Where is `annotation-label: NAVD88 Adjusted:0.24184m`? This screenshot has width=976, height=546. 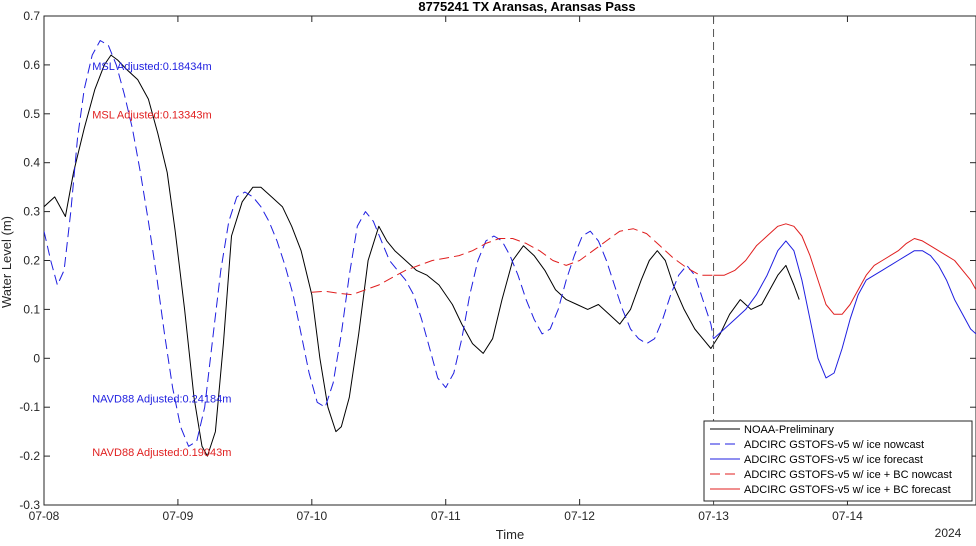
annotation-label: NAVD88 Adjusted:0.24184m is located at coordinates (161, 399).